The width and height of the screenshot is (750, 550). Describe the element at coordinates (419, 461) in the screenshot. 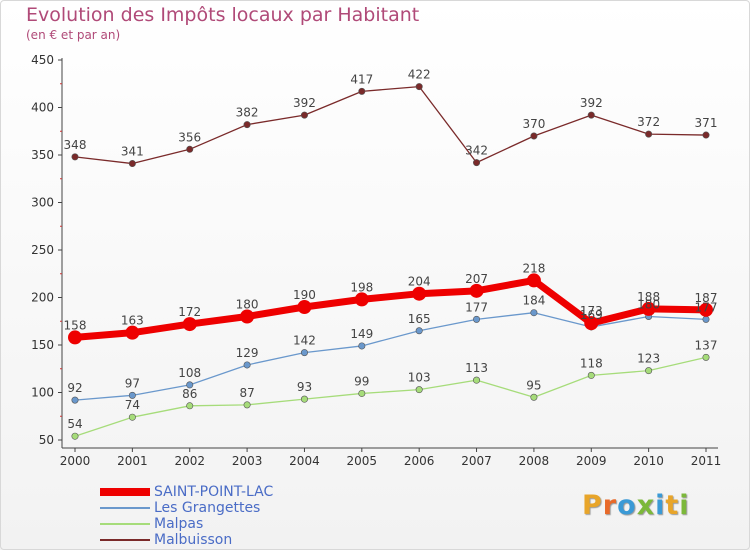

I see `x-tick-label: 2006` at that location.